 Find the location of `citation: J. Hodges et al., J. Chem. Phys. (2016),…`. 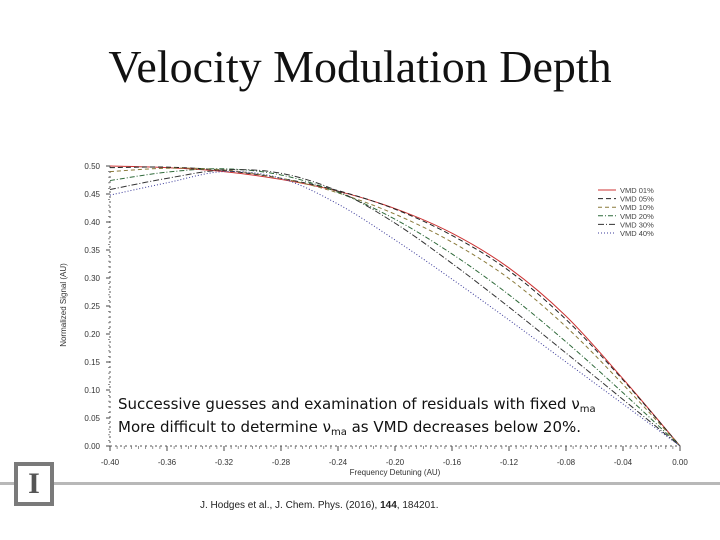

citation: J. Hodges et al., J. Chem. Phys. (2016),… is located at coordinates (319, 505).